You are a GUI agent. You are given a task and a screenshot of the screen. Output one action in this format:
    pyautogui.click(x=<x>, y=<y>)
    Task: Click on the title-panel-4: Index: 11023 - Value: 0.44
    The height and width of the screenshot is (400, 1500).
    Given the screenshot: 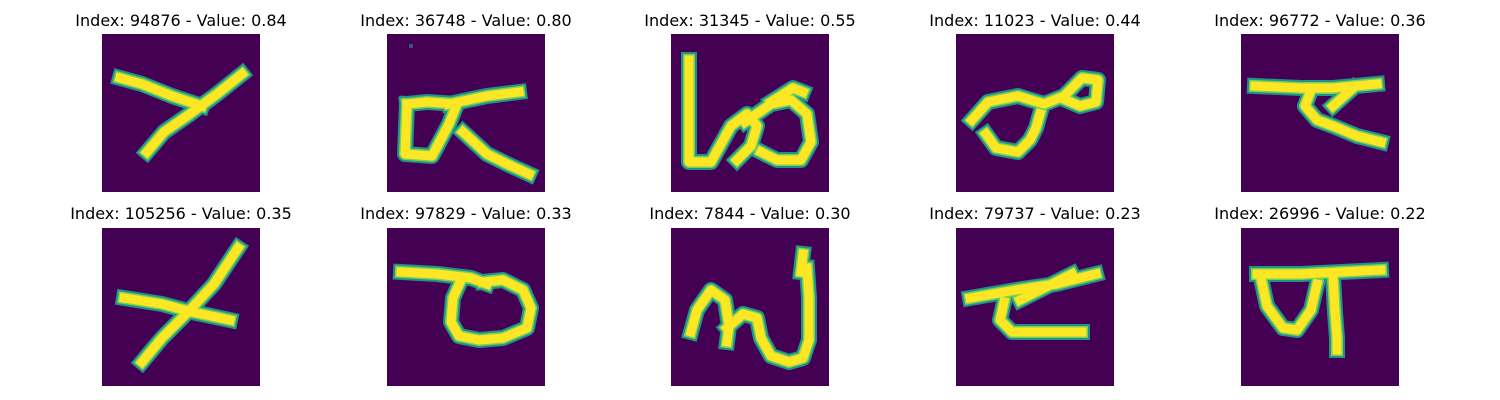 What is the action you would take?
    pyautogui.click(x=1035, y=20)
    